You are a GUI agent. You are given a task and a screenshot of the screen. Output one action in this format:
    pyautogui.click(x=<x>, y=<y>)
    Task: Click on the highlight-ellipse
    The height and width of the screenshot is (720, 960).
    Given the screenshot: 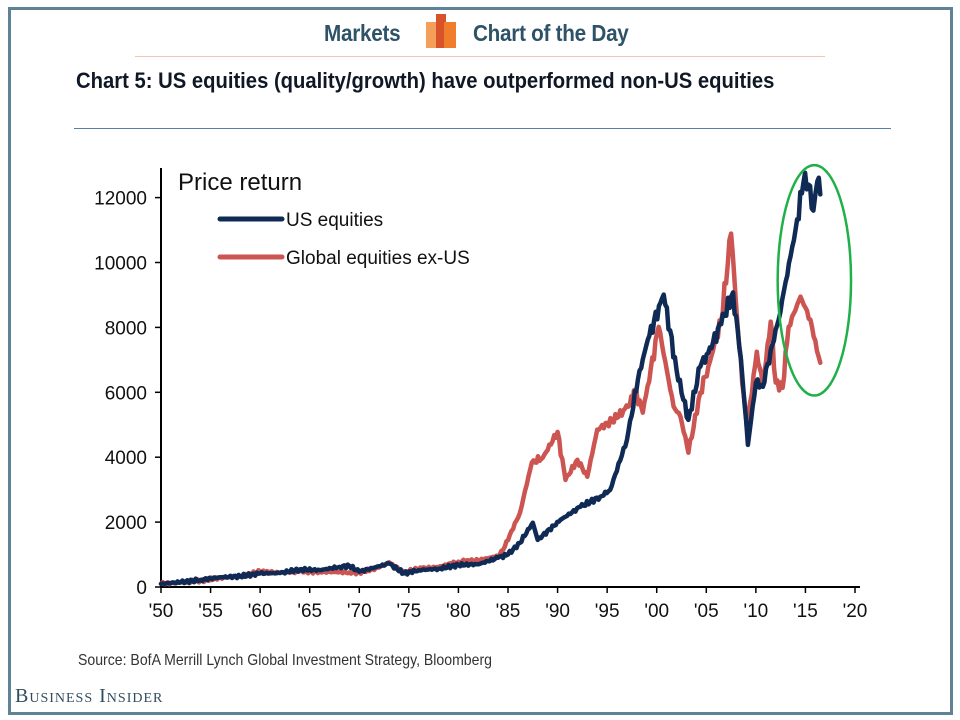 What is the action you would take?
    pyautogui.click(x=814, y=280)
    